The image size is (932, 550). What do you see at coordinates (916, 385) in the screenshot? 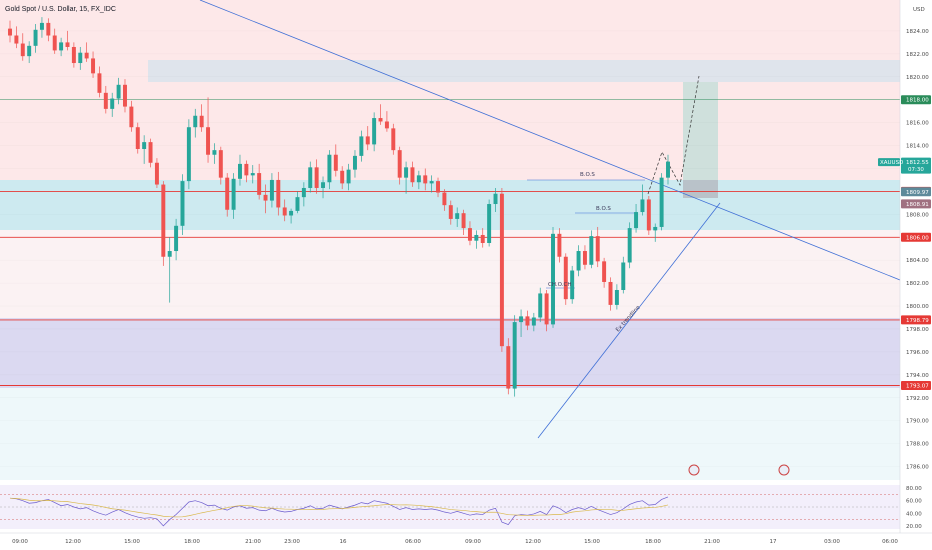
I see `level-price-tag` at bounding box center [916, 385].